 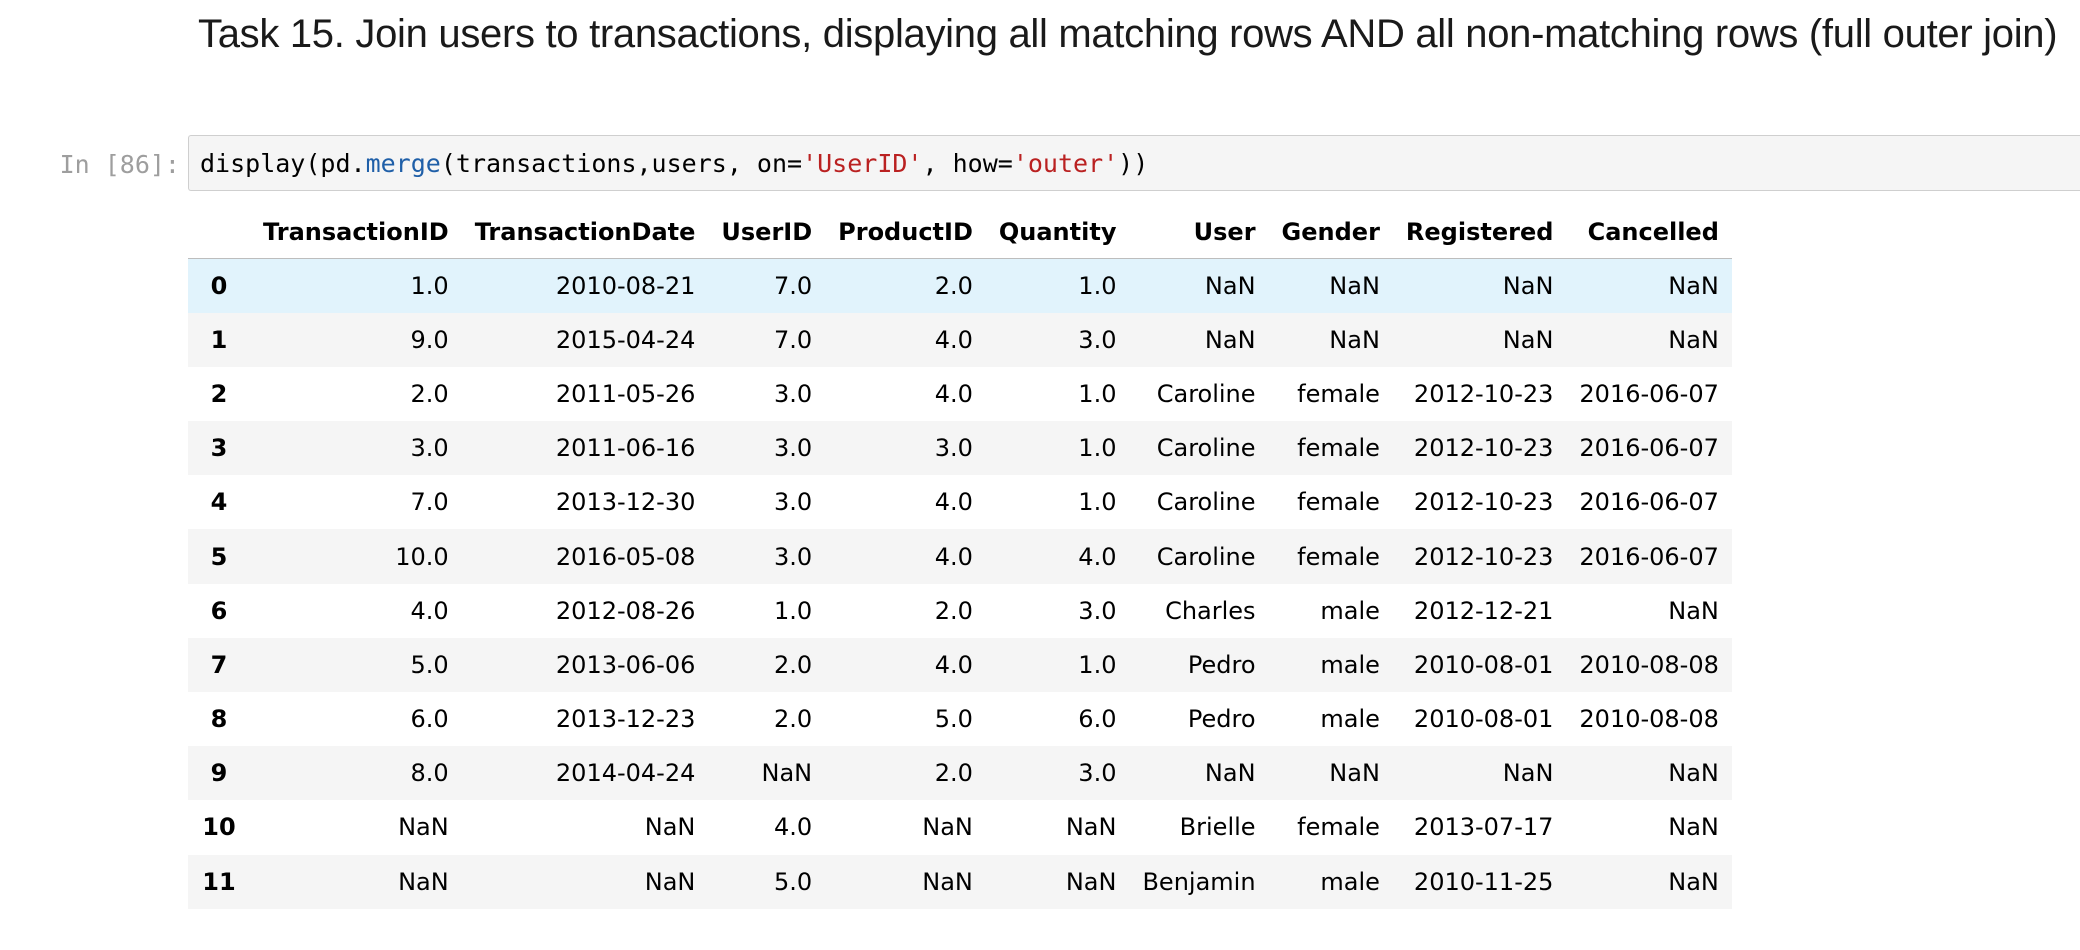 What do you see at coordinates (625, 502) in the screenshot?
I see `table-cell: 2013-12-30` at bounding box center [625, 502].